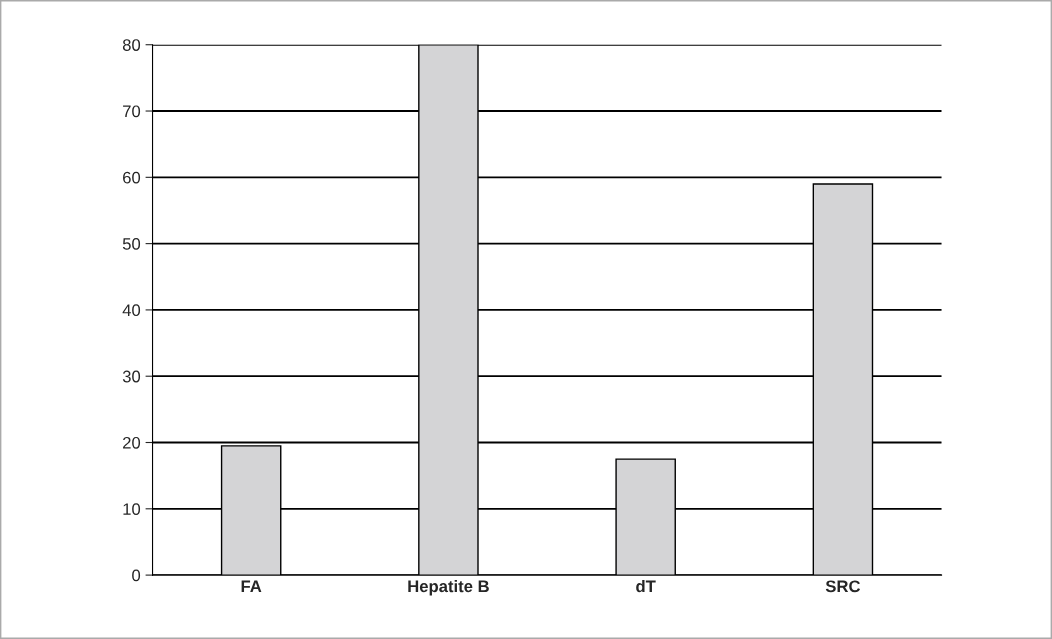  I want to click on y-tick-label: 80, so click(131, 45).